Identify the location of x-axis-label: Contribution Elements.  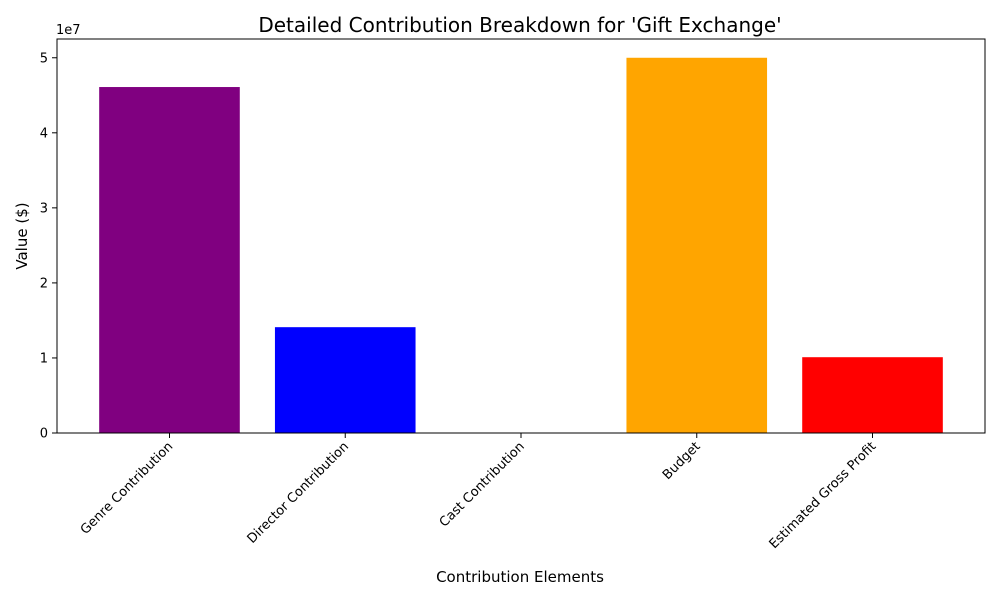
(520, 577).